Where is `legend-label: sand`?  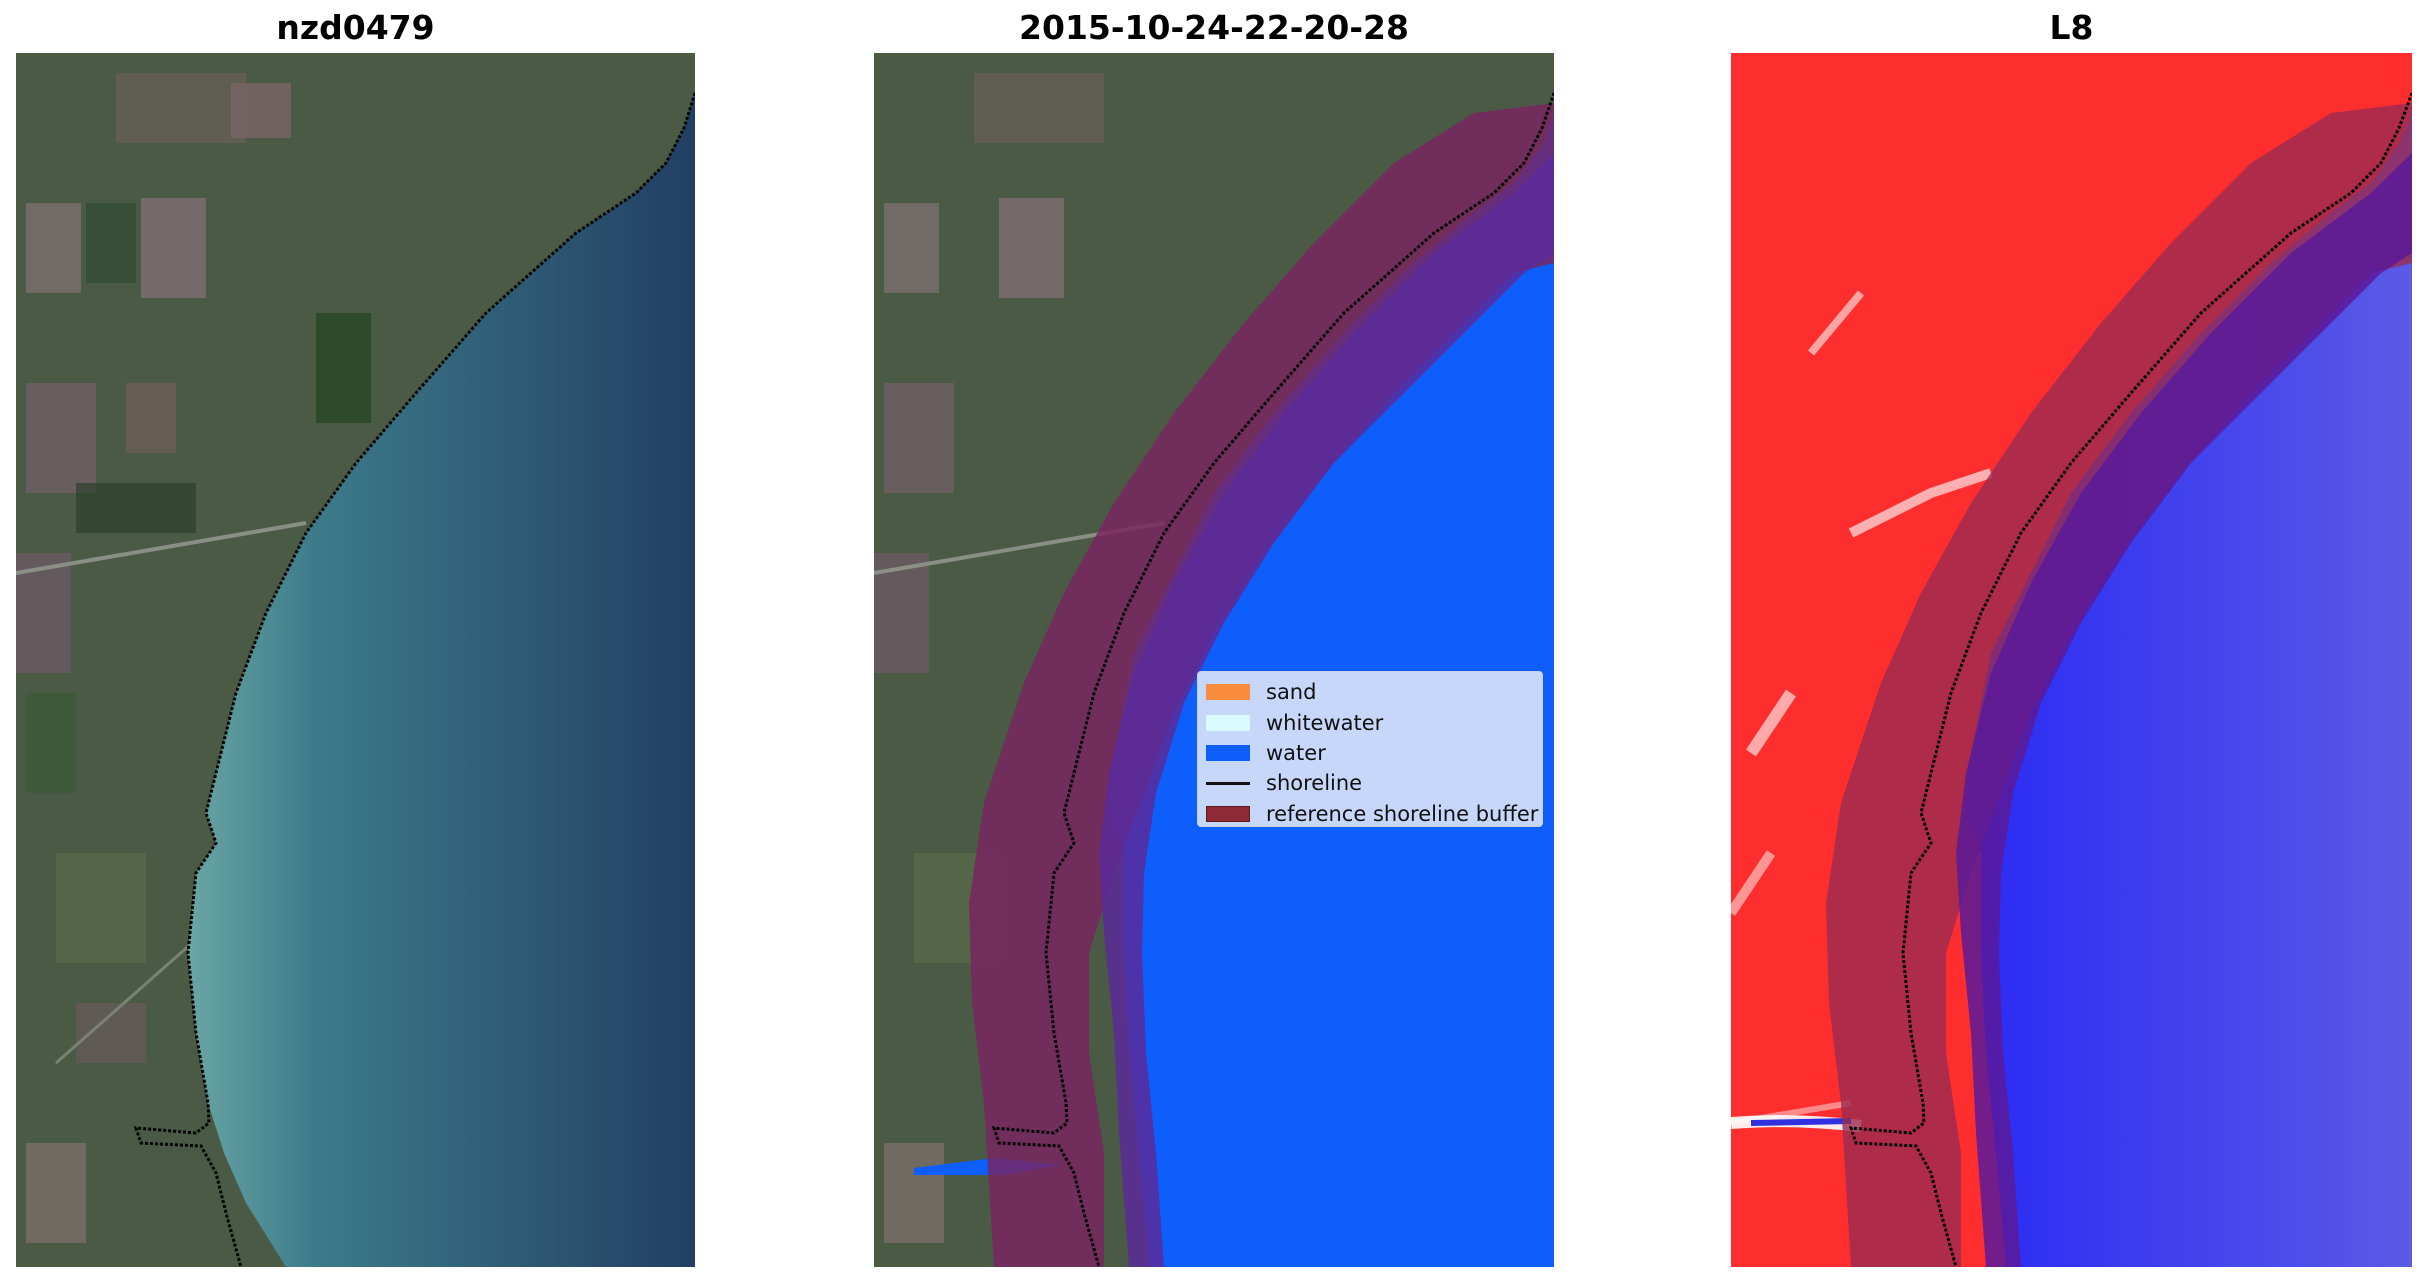
legend-label: sand is located at coordinates (1291, 692).